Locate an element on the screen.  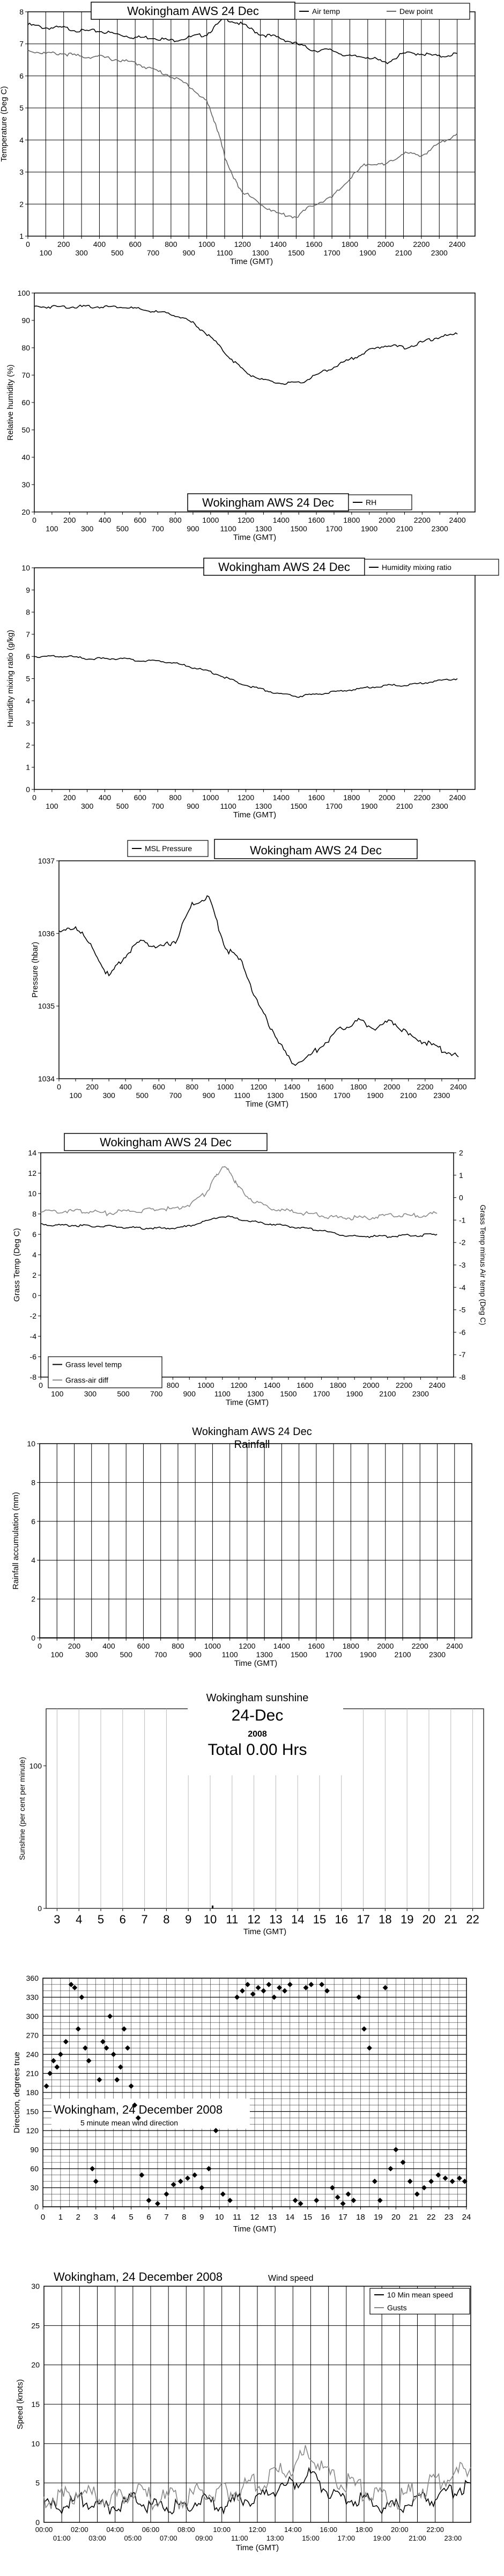
x-tick-label: 10 is located at coordinates (219, 2217).